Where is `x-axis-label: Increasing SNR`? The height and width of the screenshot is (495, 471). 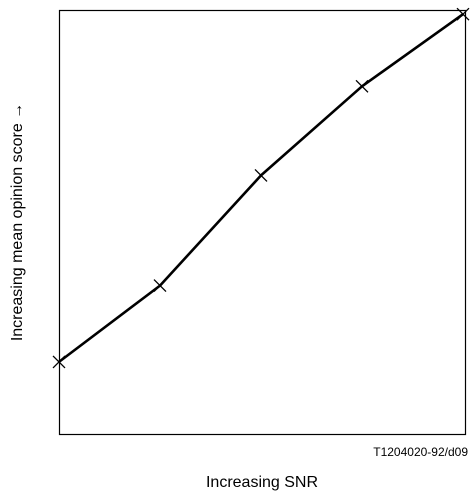 x-axis-label: Increasing SNR is located at coordinates (262, 482).